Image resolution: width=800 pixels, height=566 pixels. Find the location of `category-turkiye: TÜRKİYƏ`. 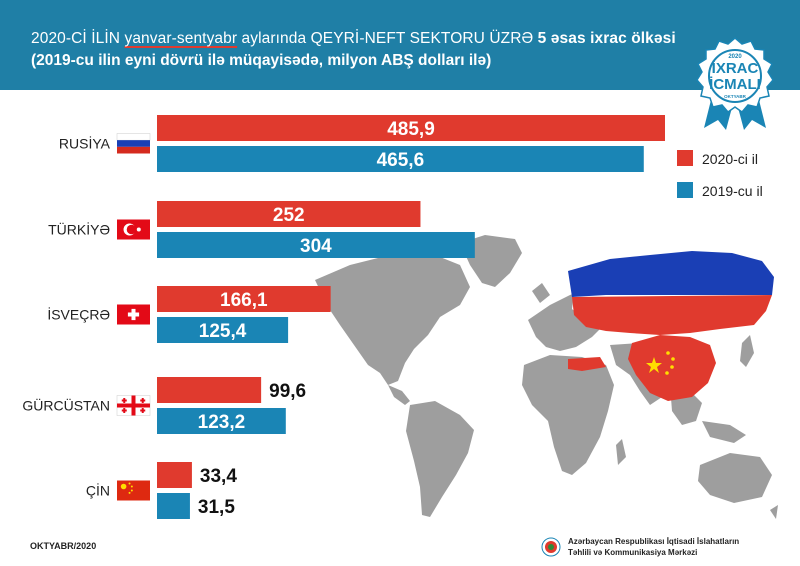

category-turkiye: TÜRKİYƏ is located at coordinates (99, 229).